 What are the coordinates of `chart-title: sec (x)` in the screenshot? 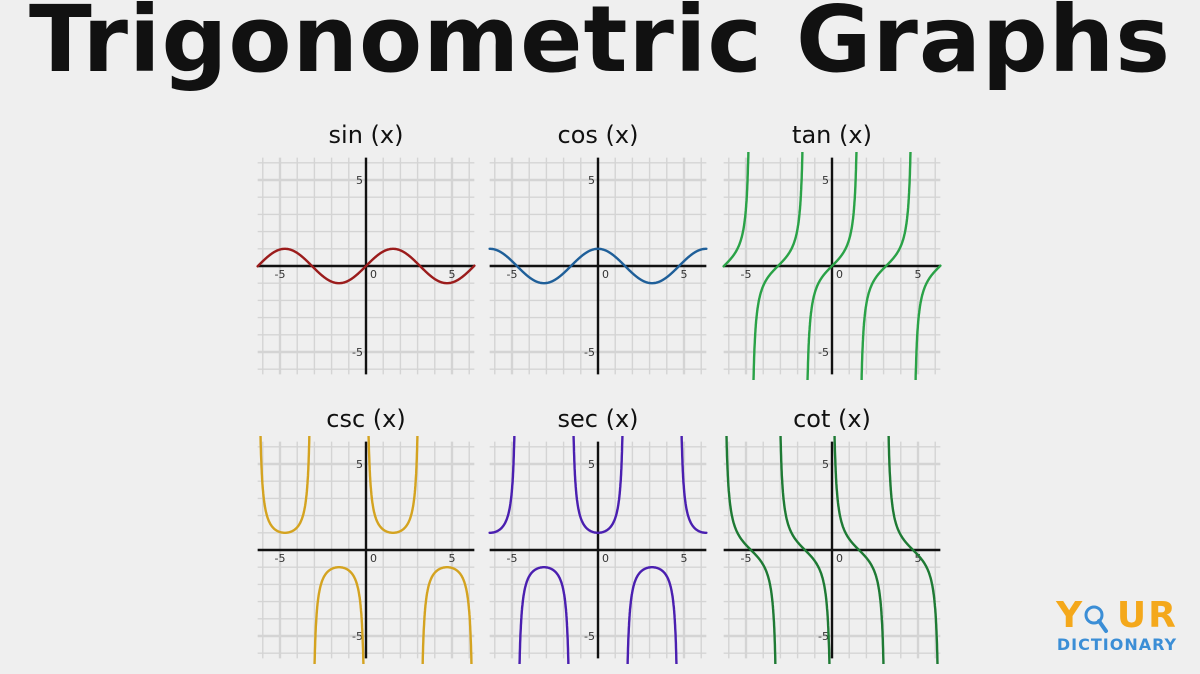 It's located at (598, 419).